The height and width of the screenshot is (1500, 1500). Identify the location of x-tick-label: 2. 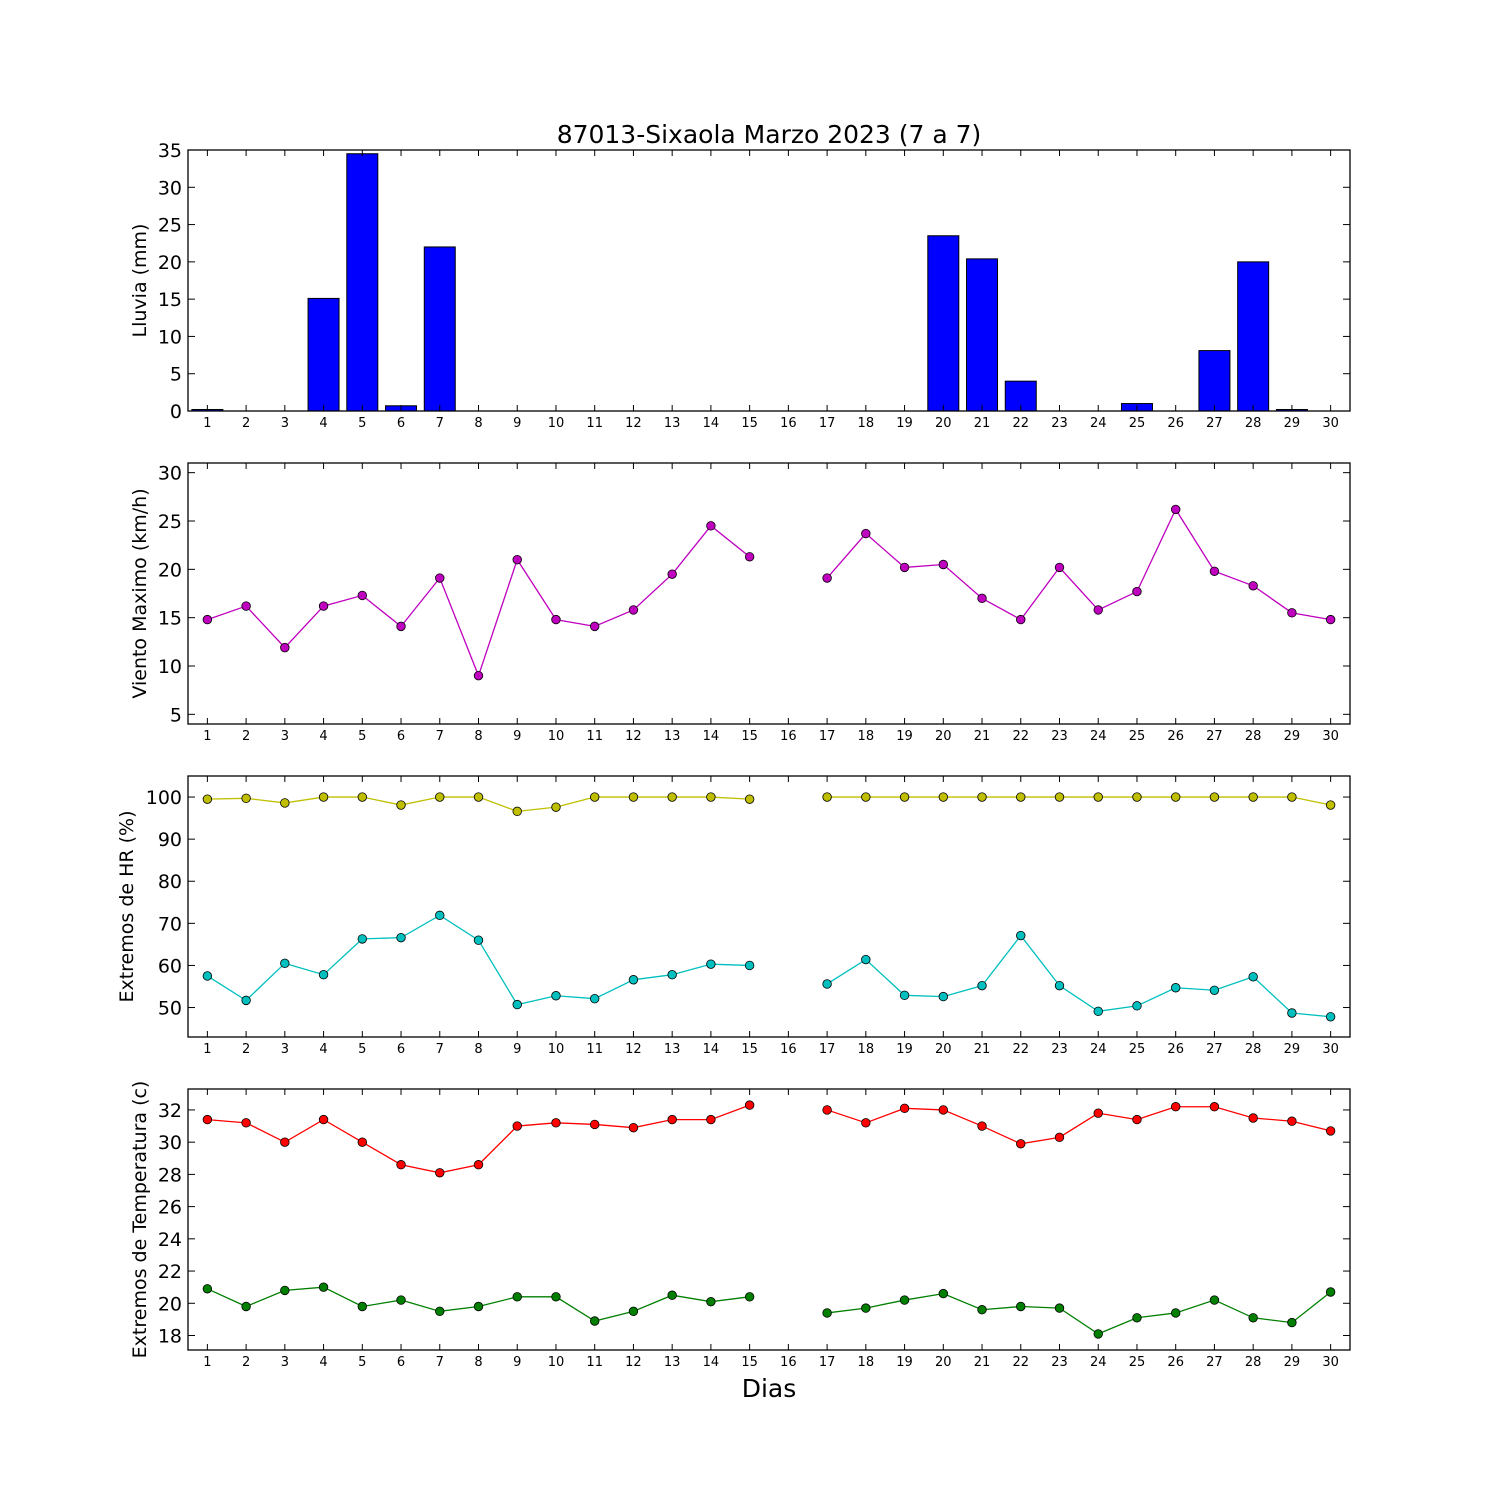
(246, 1362).